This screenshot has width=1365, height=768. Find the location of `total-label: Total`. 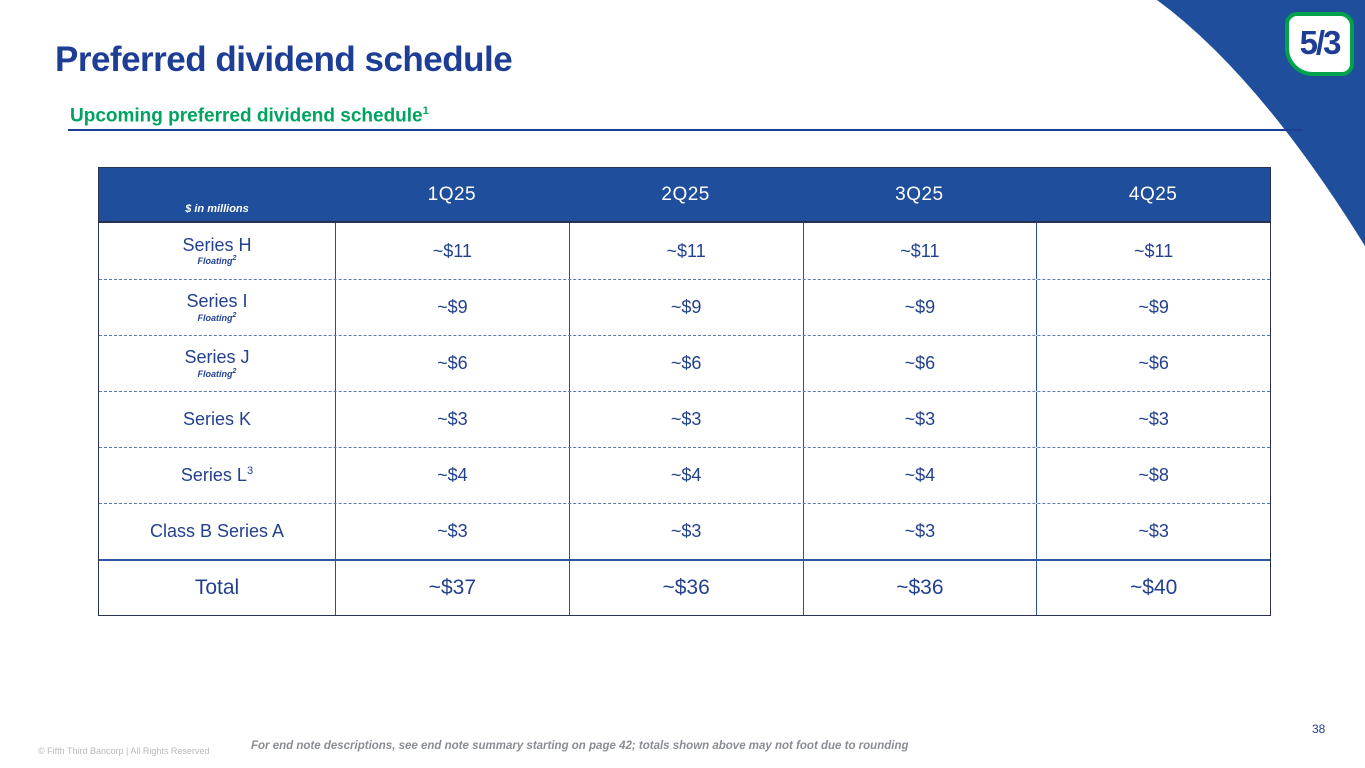

total-label: Total is located at coordinates (217, 588).